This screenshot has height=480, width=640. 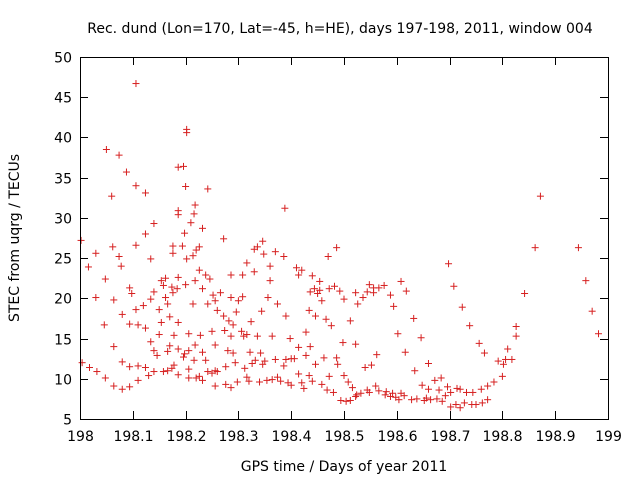 I want to click on x-tick-label: 198.1, so click(x=133, y=437).